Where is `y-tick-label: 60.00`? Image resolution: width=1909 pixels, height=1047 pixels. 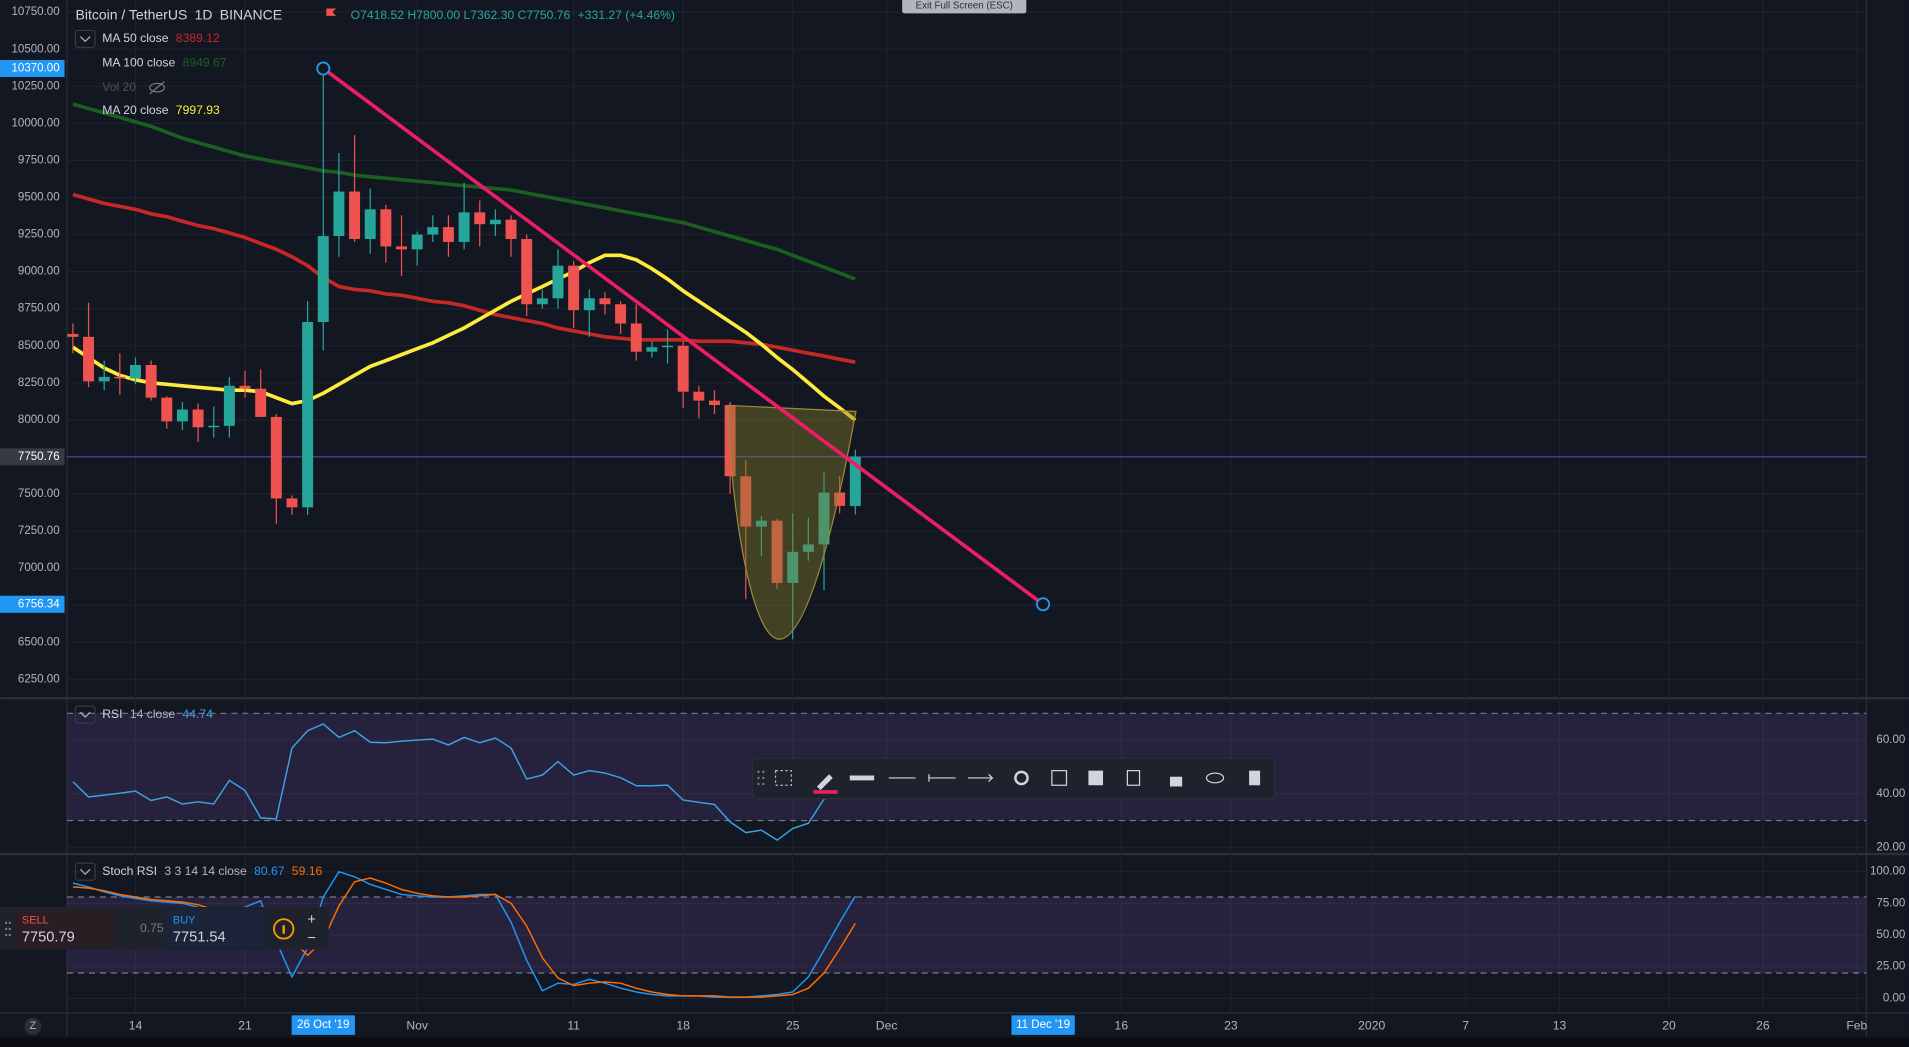 y-tick-label: 60.00 is located at coordinates (1890, 740).